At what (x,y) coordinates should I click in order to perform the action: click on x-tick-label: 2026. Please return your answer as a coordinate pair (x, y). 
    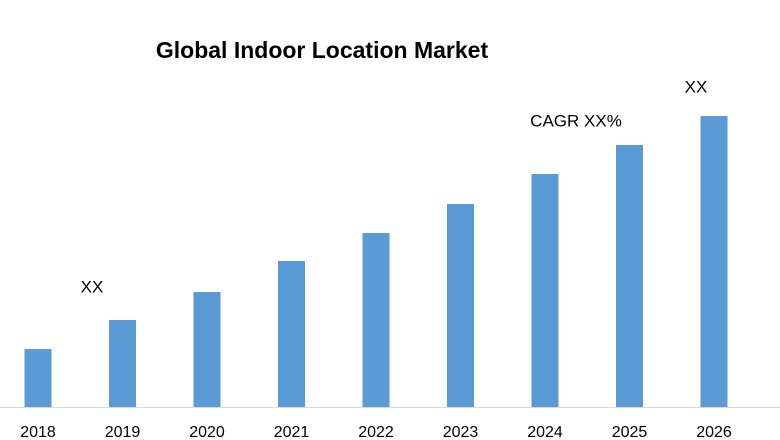
    Looking at the image, I should click on (714, 432).